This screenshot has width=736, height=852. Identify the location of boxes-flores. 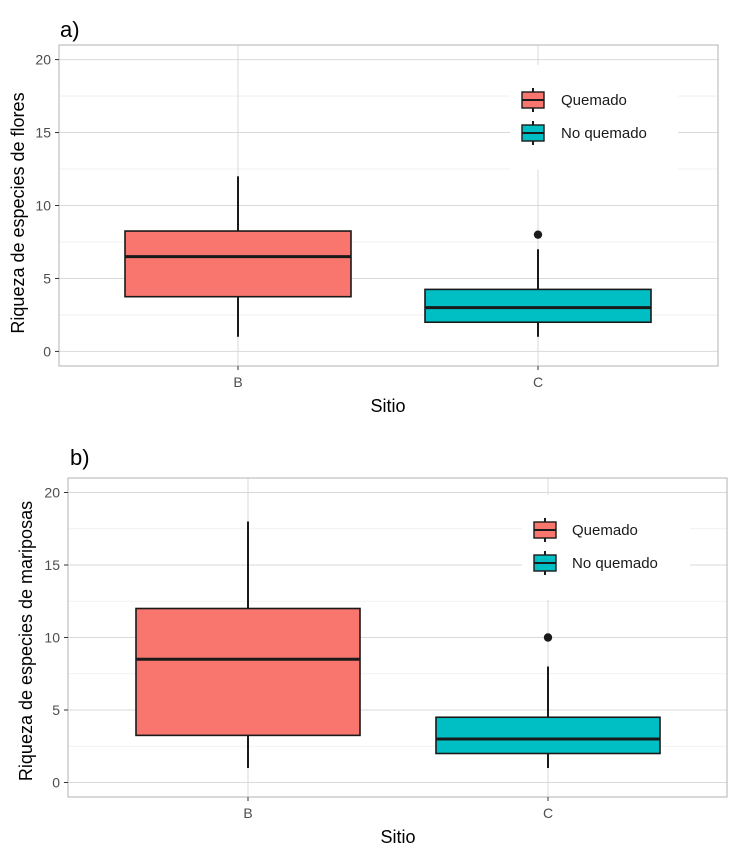
(388, 256).